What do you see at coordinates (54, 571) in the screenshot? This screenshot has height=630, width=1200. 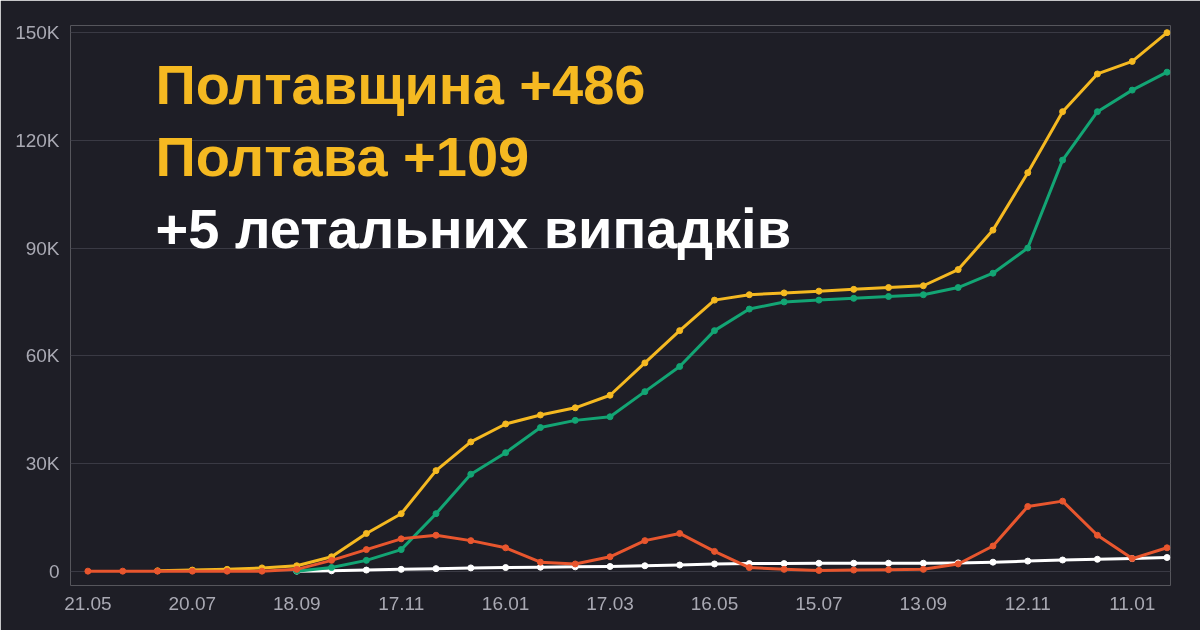 I see `y-tick-label: 0` at bounding box center [54, 571].